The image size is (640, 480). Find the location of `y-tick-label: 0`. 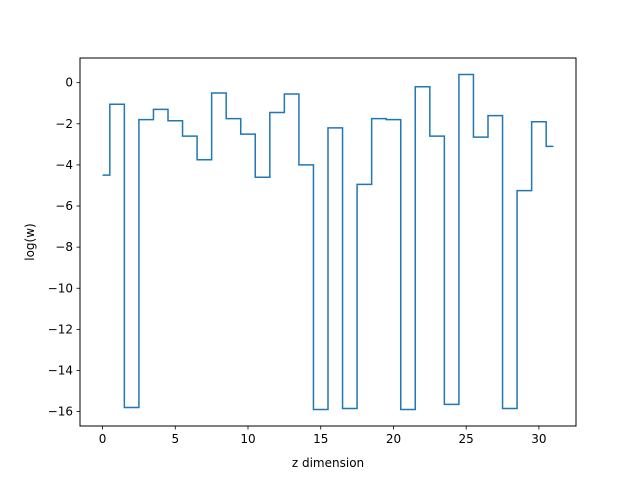

y-tick-label: 0 is located at coordinates (69, 83).